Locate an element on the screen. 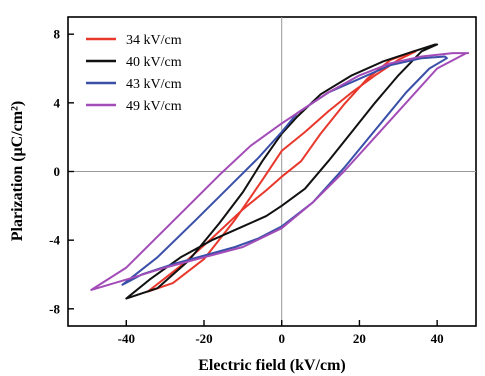  x-tick-label: 20 is located at coordinates (359, 338).